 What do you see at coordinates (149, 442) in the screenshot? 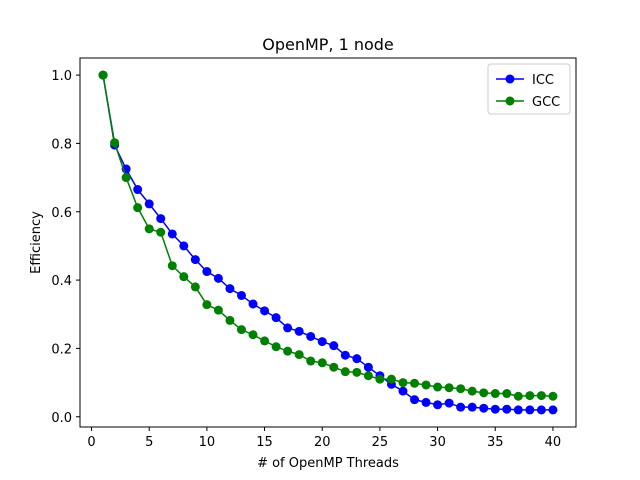
I see `x-tick-label: 5` at bounding box center [149, 442].